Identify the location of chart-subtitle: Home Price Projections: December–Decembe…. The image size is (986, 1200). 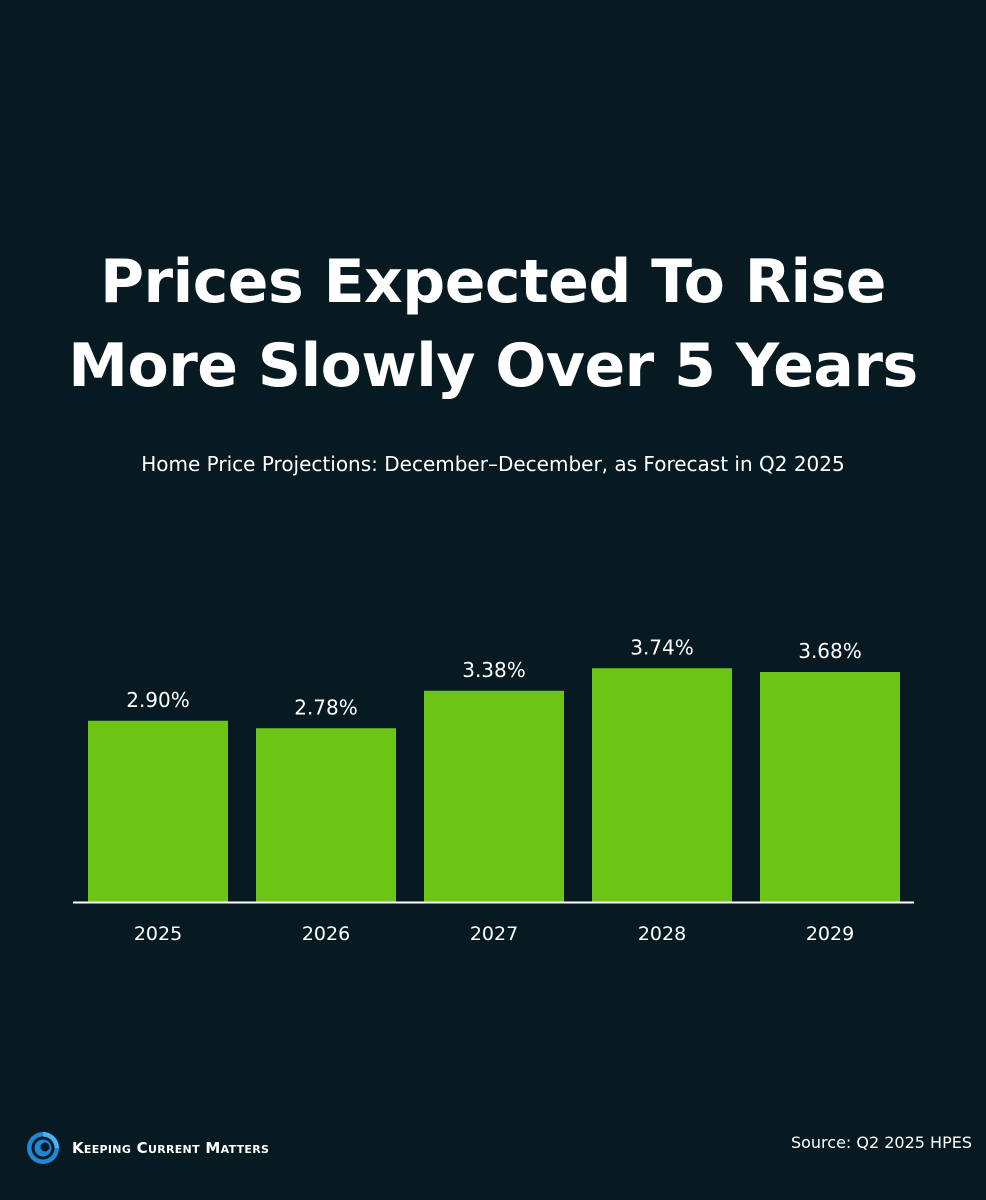
(493, 464).